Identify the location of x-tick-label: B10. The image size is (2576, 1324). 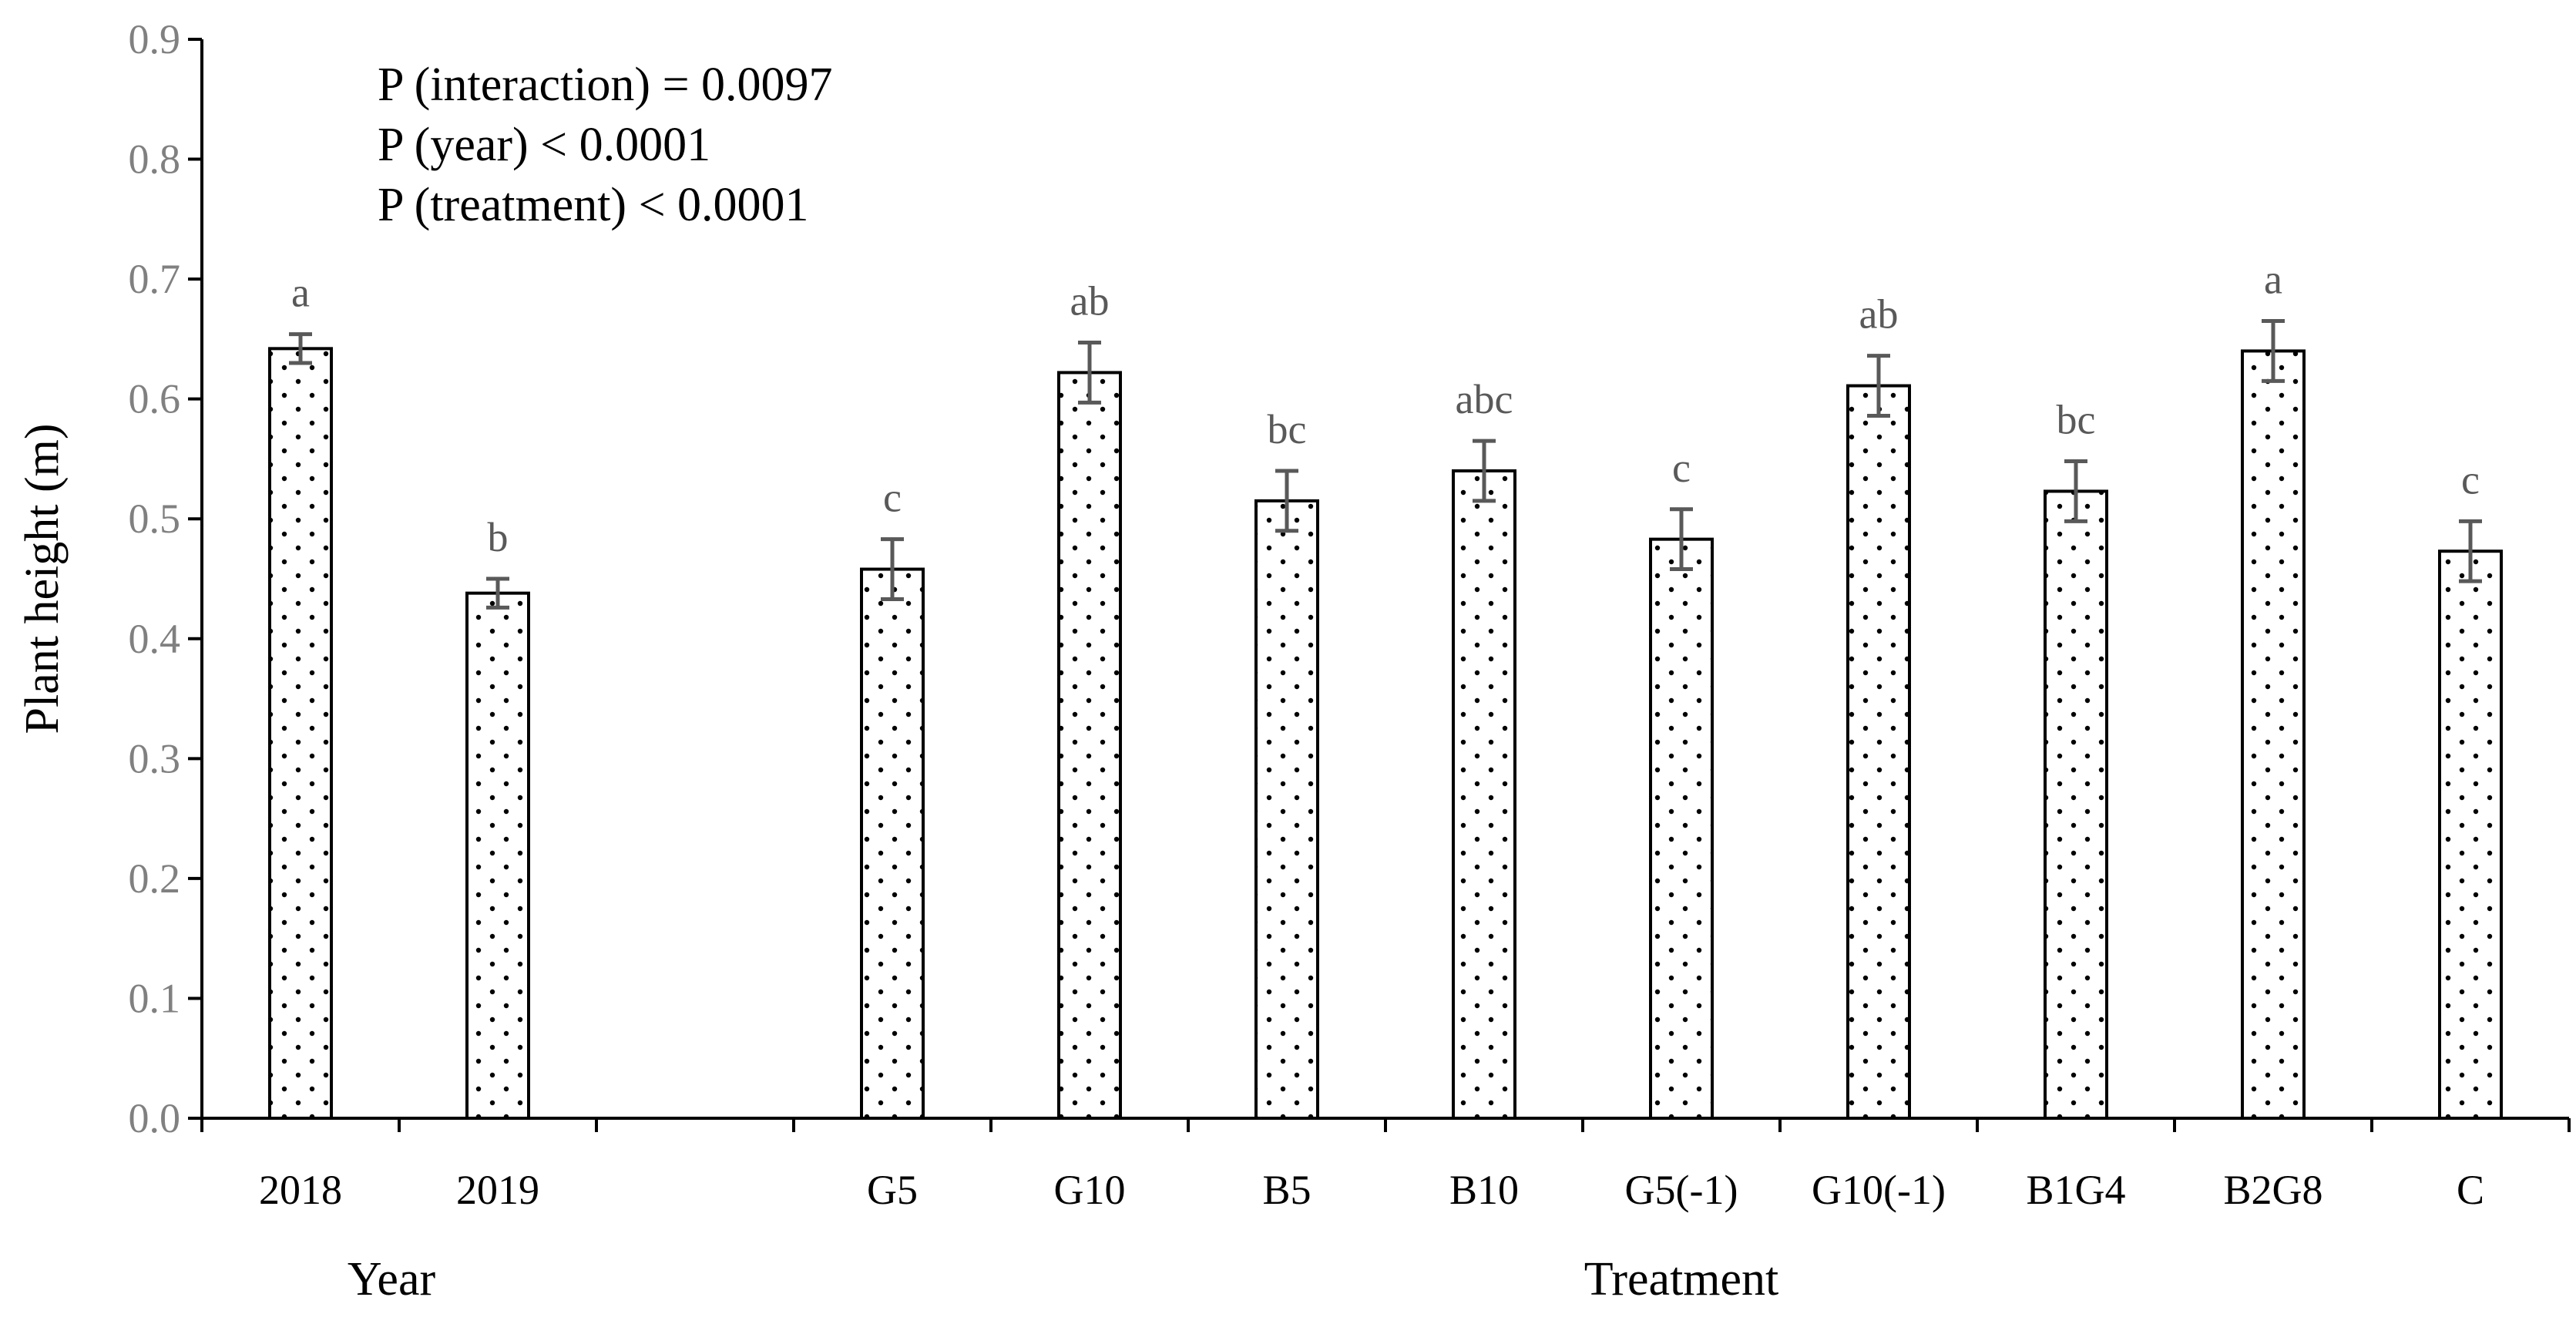
(1484, 1190).